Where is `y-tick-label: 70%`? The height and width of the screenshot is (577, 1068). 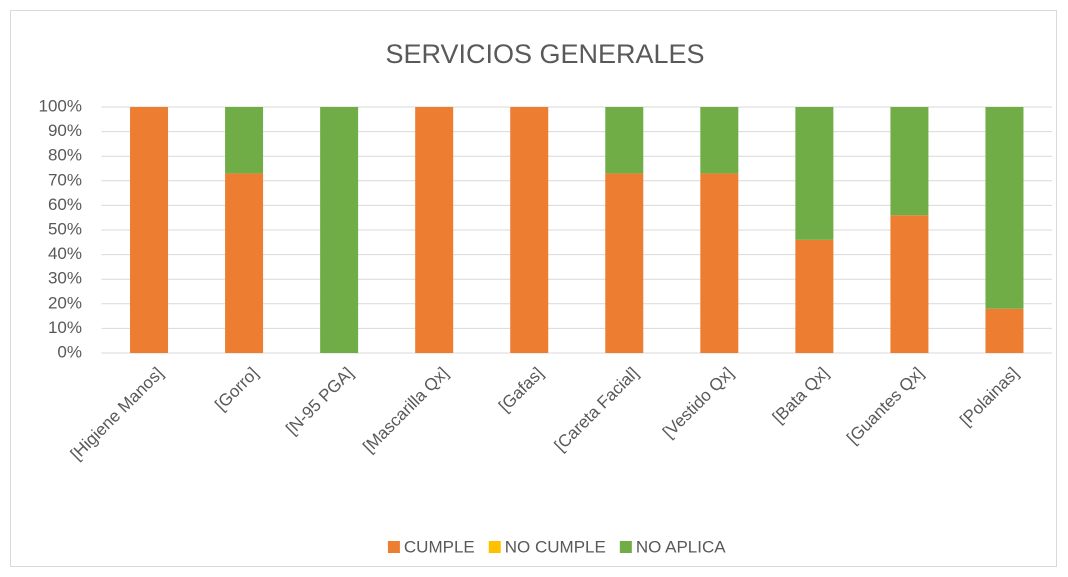 y-tick-label: 70% is located at coordinates (65, 179).